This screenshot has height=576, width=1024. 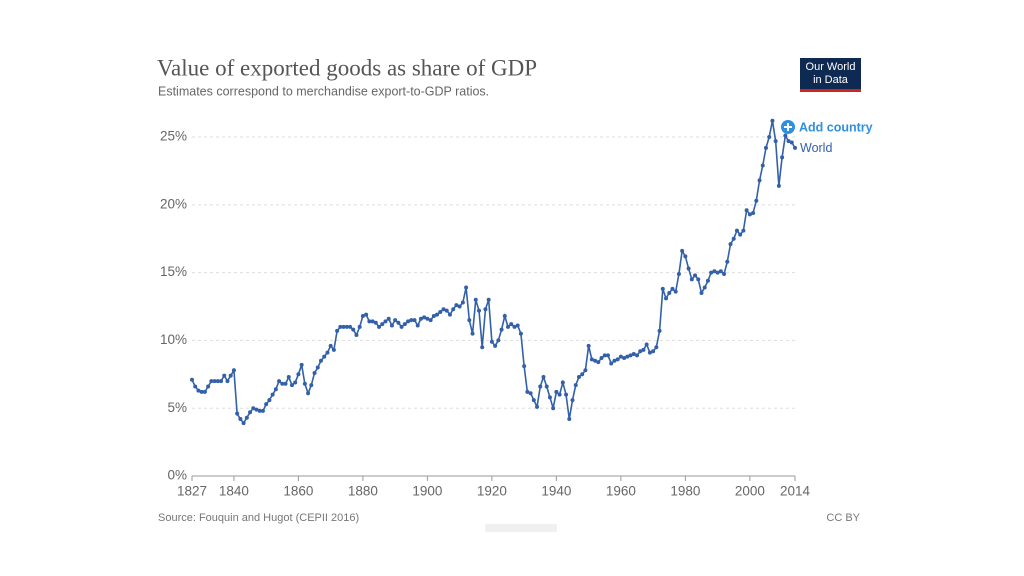 I want to click on x-tick-label: 2014, so click(x=795, y=491).